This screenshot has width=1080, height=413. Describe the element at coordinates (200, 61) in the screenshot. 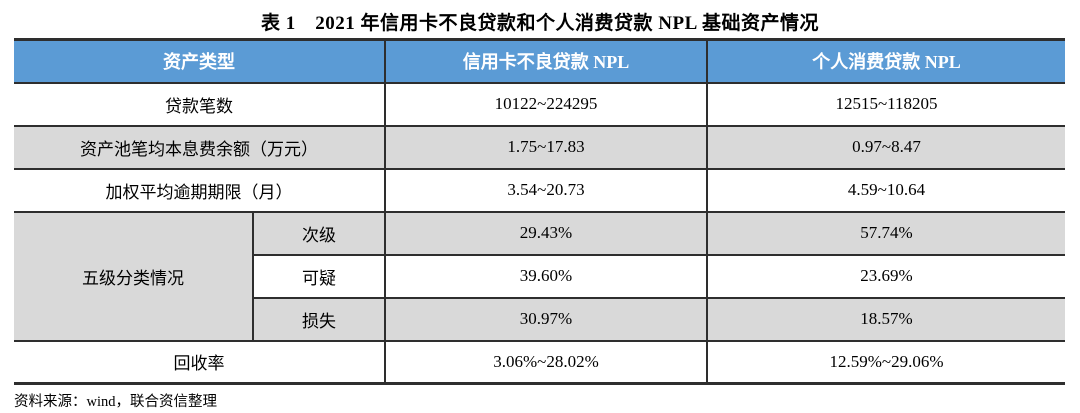

I see `column-header-asset-type: 资产类型` at that location.